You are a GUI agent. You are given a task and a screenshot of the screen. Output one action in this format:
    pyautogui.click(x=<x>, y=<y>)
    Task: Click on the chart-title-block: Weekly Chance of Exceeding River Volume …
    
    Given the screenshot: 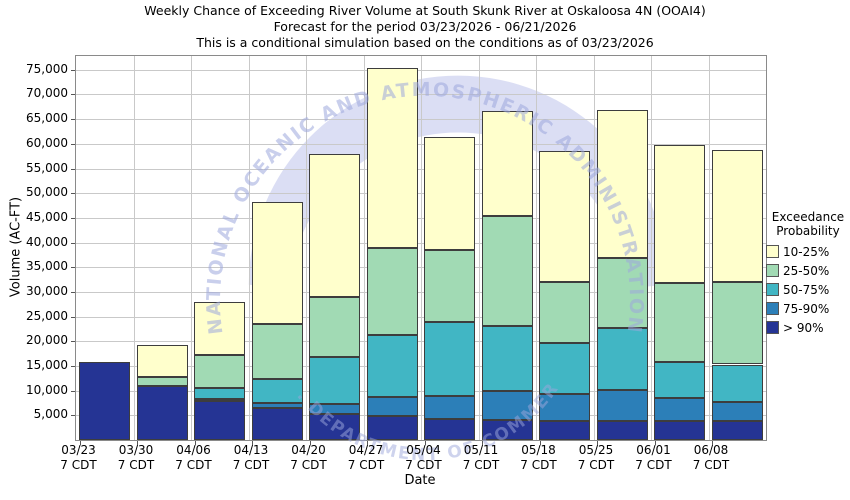 What is the action you would take?
    pyautogui.click(x=425, y=27)
    